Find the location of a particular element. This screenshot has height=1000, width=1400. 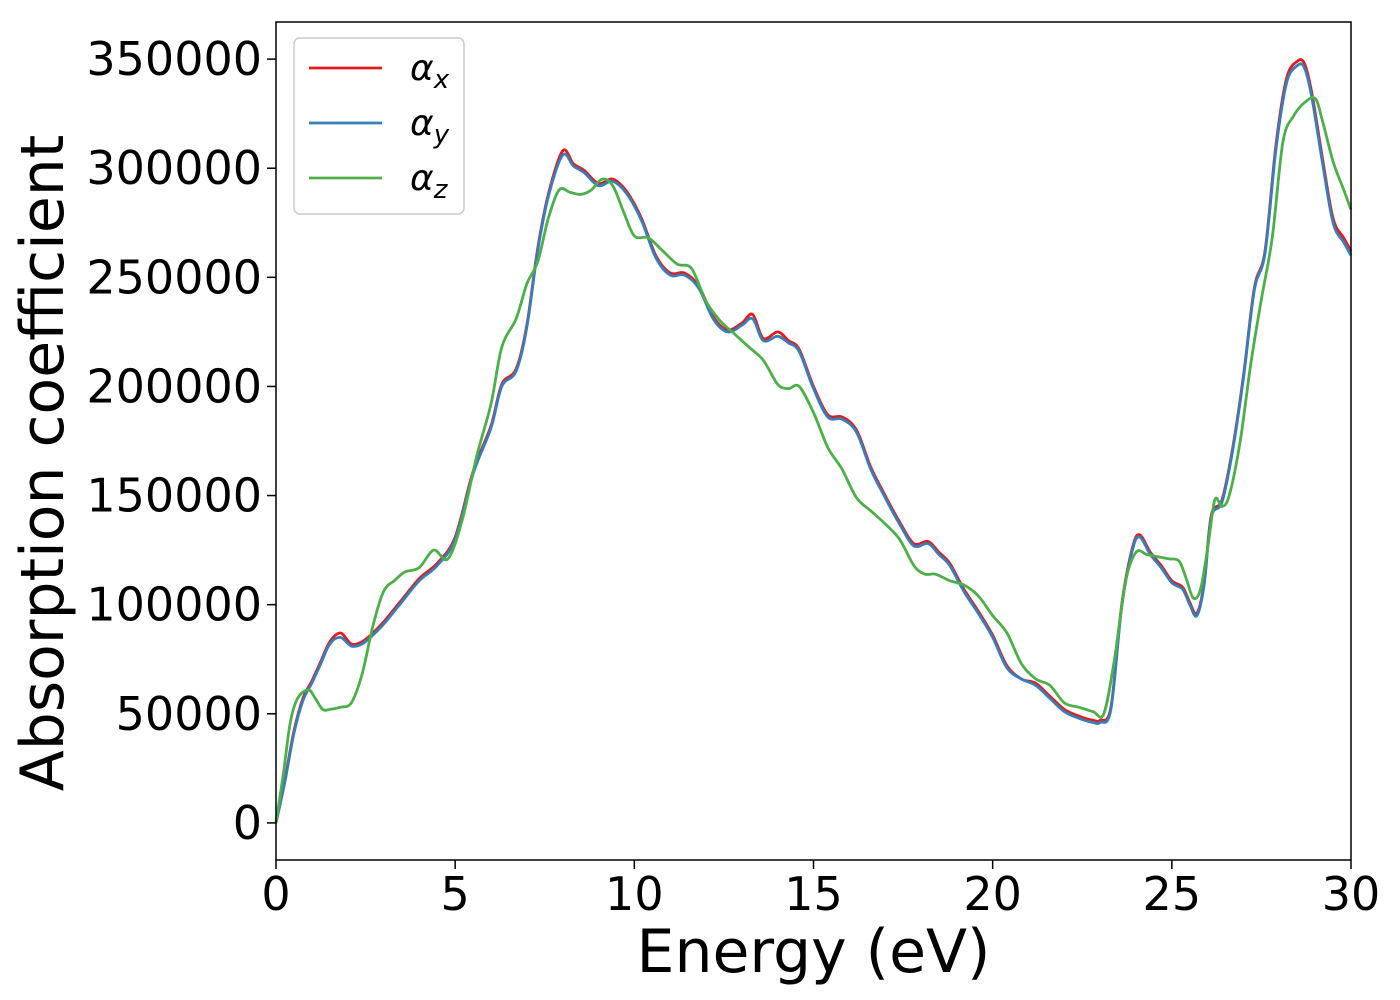

y-tick-label: 150000 is located at coordinates (174, 496).